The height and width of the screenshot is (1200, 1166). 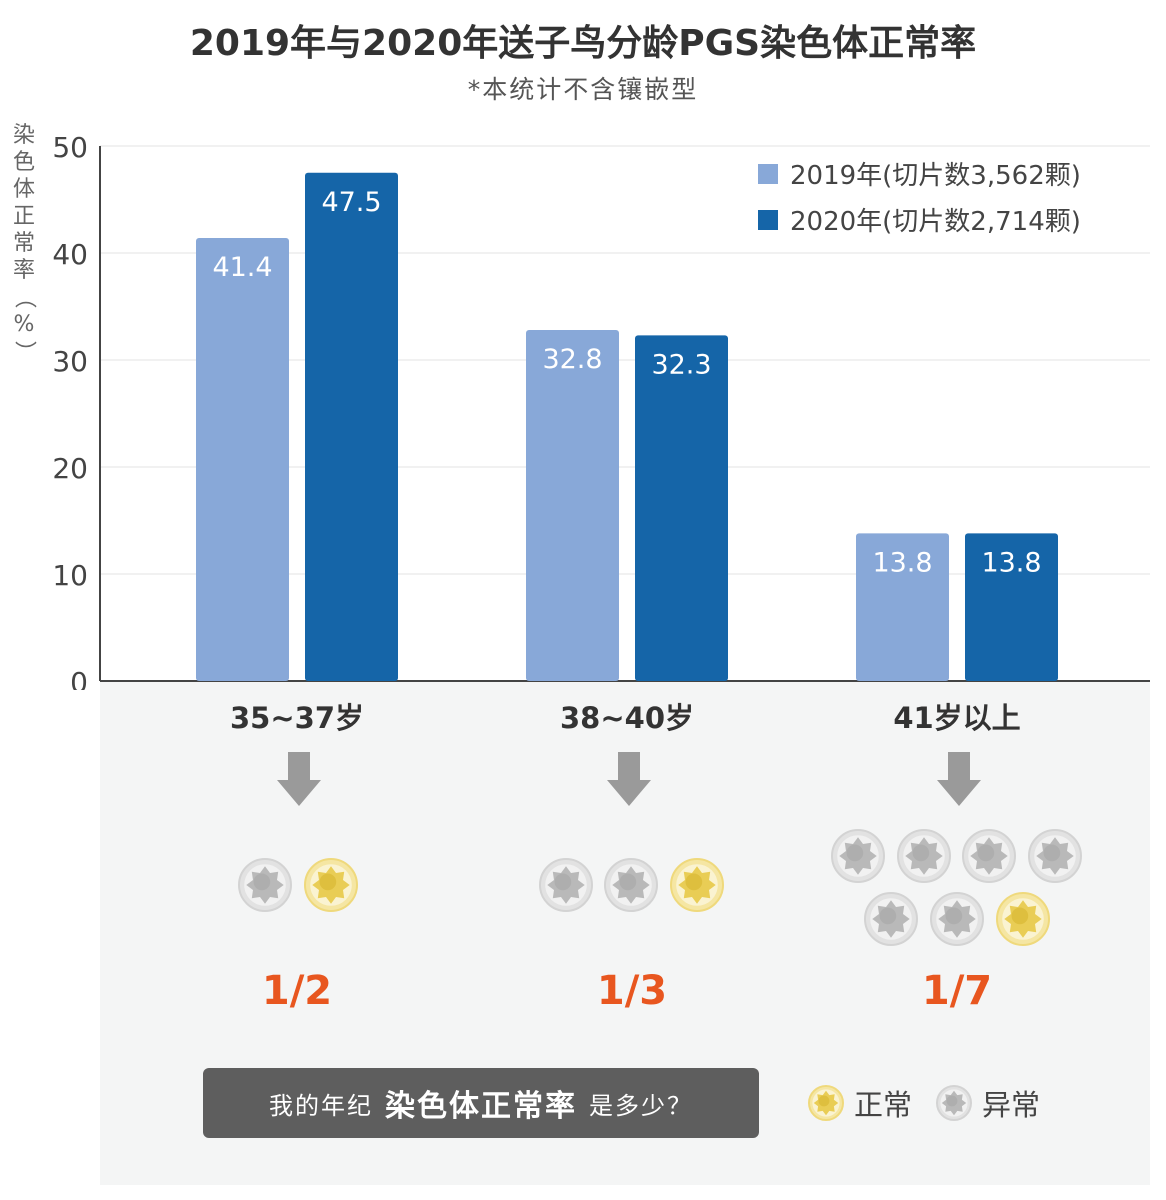 What do you see at coordinates (79, 678) in the screenshot?
I see `y-tick-label: 0` at bounding box center [79, 678].